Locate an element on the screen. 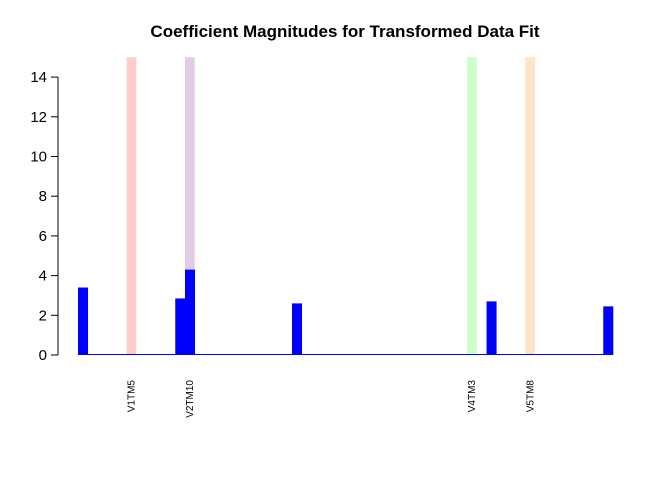  category-label-v5tm8: V5TM8 is located at coordinates (530, 396).